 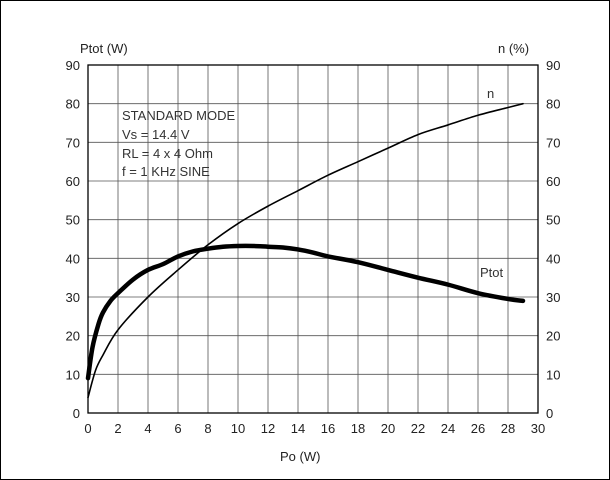 I want to click on series-label-n: n, so click(x=490, y=93).